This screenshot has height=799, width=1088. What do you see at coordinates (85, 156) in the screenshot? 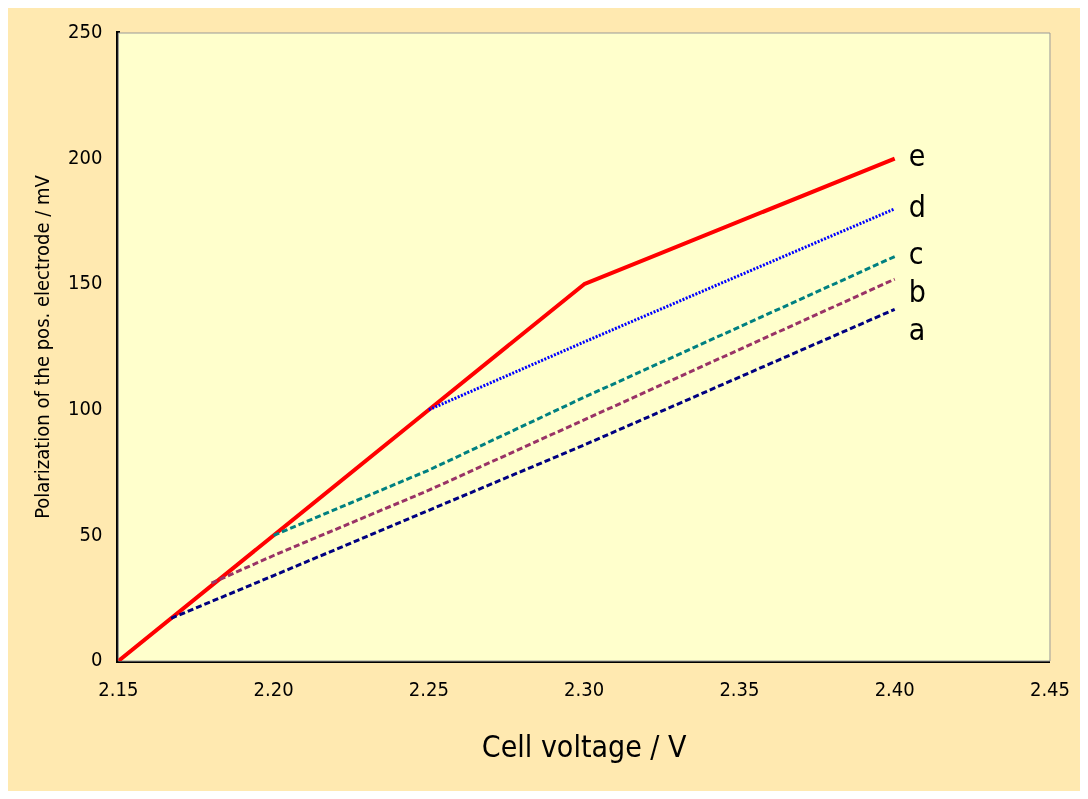
I see `y-tick-label: 200` at bounding box center [85, 156].